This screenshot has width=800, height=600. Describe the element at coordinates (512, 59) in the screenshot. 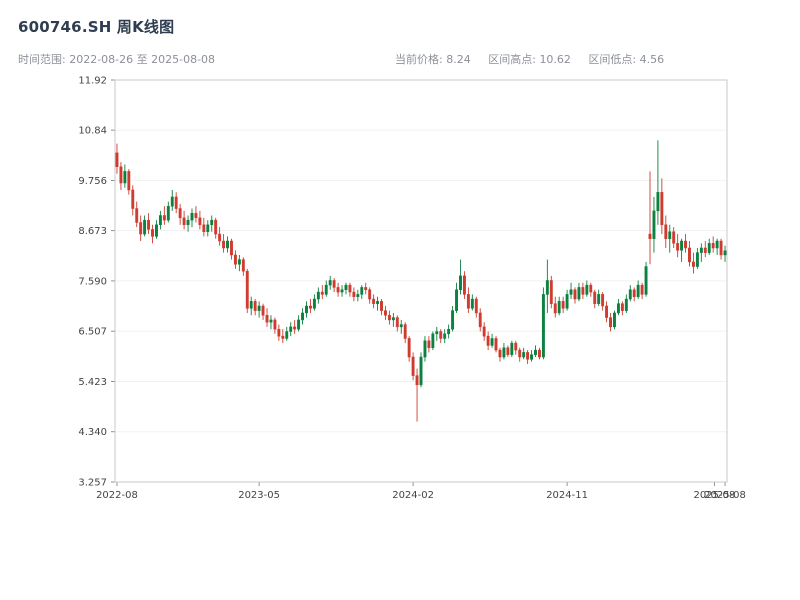

I see `stat-range-high-label: 区间高点:` at that location.